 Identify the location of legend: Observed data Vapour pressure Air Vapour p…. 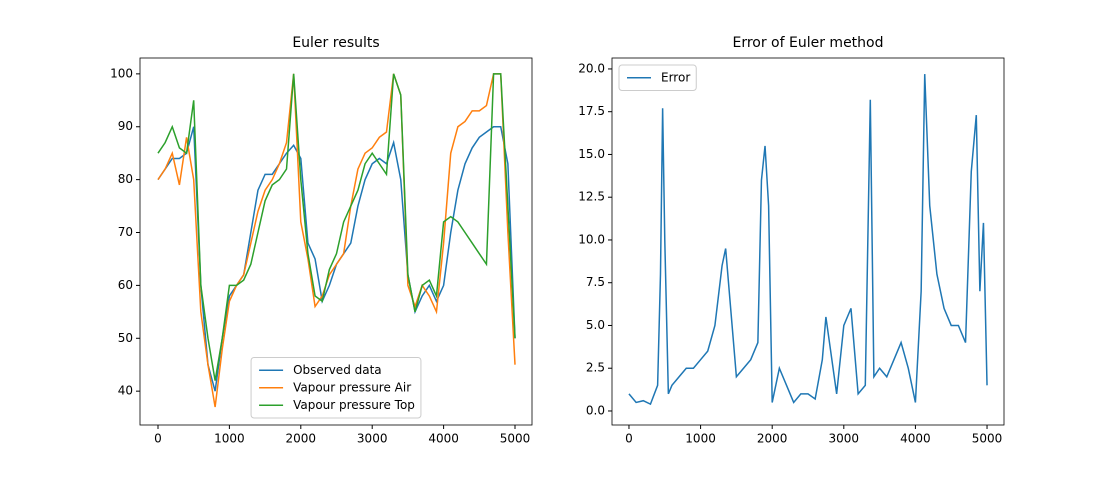
(336, 388).